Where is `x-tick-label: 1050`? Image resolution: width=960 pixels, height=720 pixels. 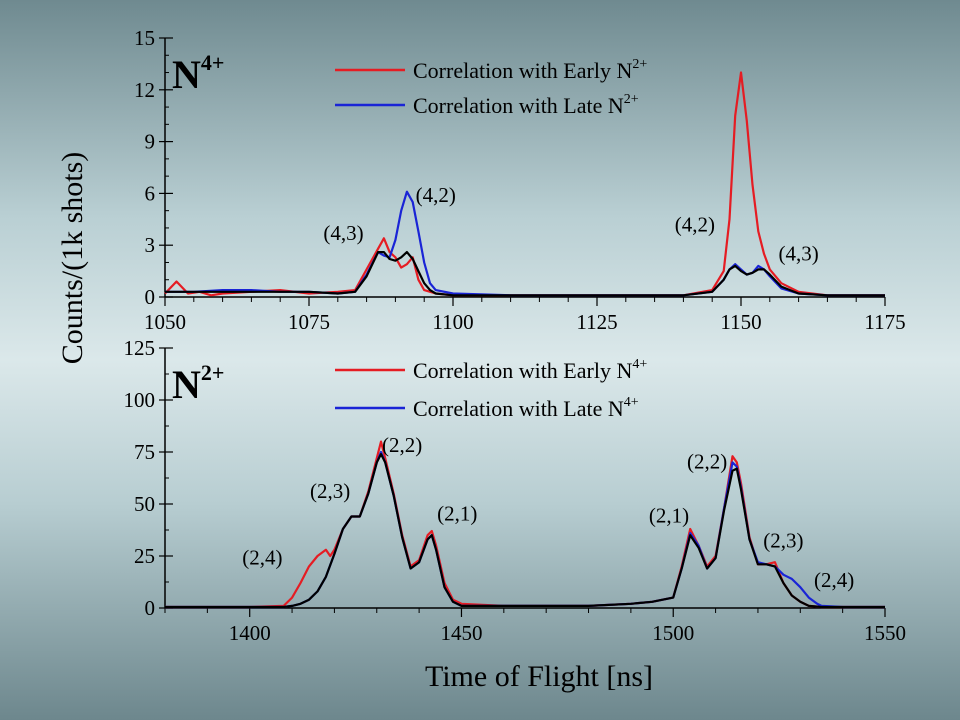
x-tick-label: 1050 is located at coordinates (165, 322).